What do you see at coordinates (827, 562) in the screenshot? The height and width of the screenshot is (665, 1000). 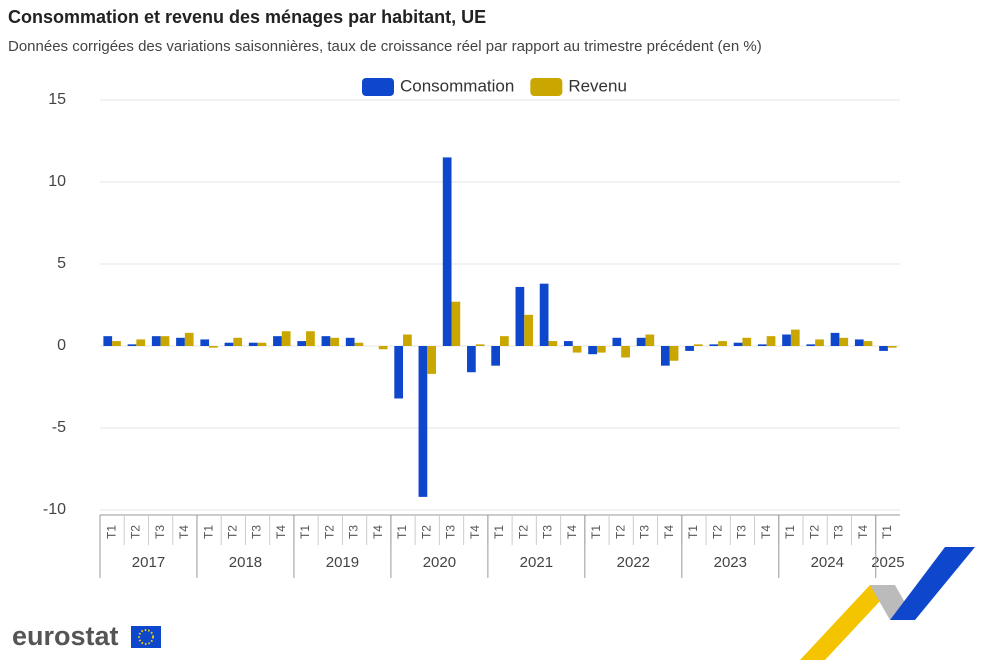 I see `x-group-label: 2024` at bounding box center [827, 562].